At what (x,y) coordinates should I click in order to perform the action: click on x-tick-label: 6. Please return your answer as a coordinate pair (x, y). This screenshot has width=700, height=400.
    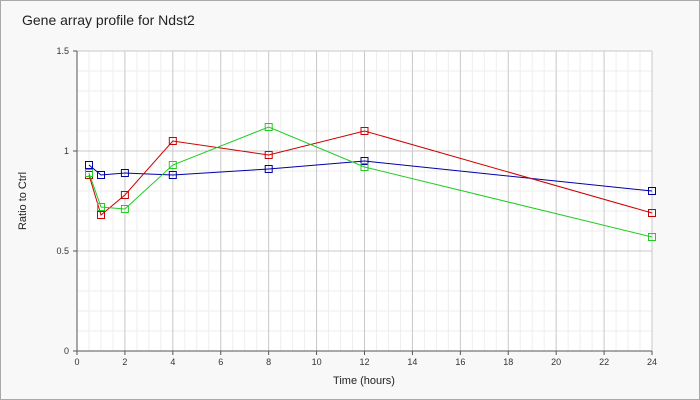
    Looking at the image, I should click on (220, 362).